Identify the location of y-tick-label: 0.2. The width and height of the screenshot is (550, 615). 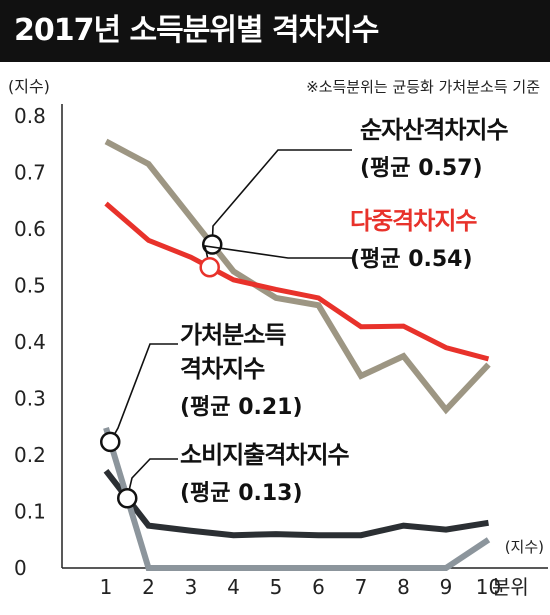
(30, 455).